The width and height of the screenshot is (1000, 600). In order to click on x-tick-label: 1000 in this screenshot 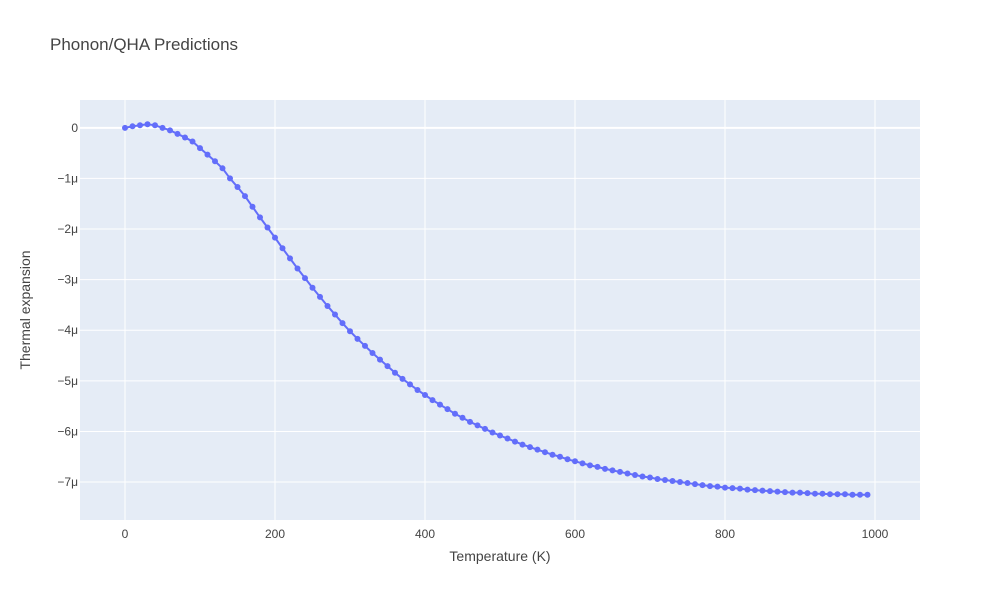, I will do `click(875, 534)`.